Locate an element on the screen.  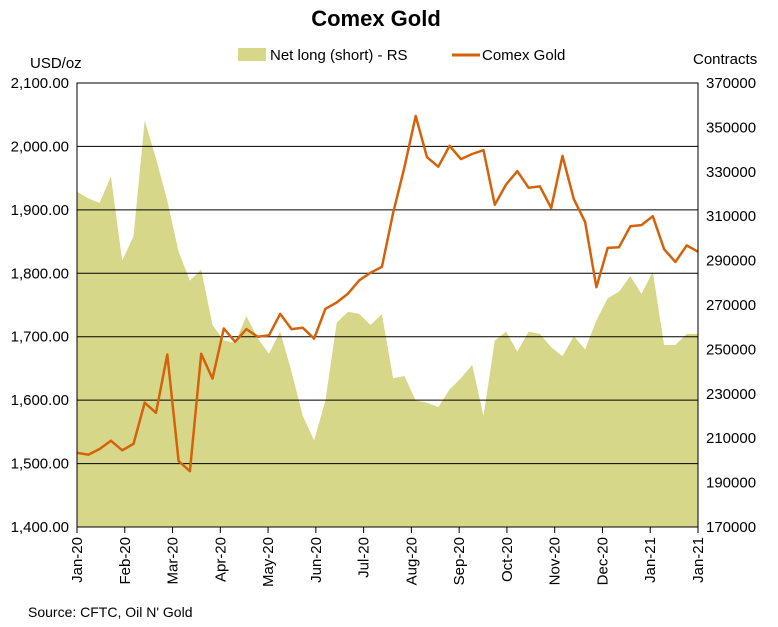
legend-label-net-long: Net long (short) - RS is located at coordinates (339, 55).